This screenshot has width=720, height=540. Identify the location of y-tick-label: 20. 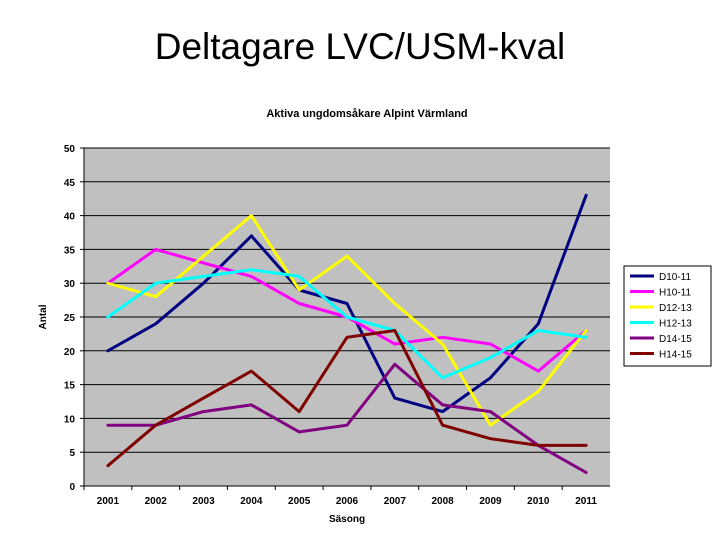
(70, 352).